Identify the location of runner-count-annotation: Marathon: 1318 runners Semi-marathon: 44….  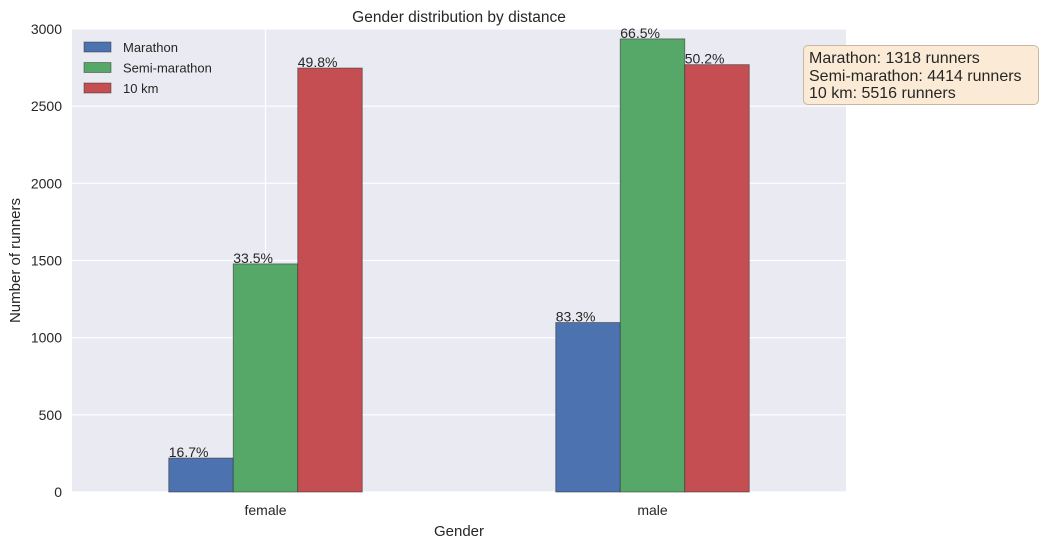
(921, 75).